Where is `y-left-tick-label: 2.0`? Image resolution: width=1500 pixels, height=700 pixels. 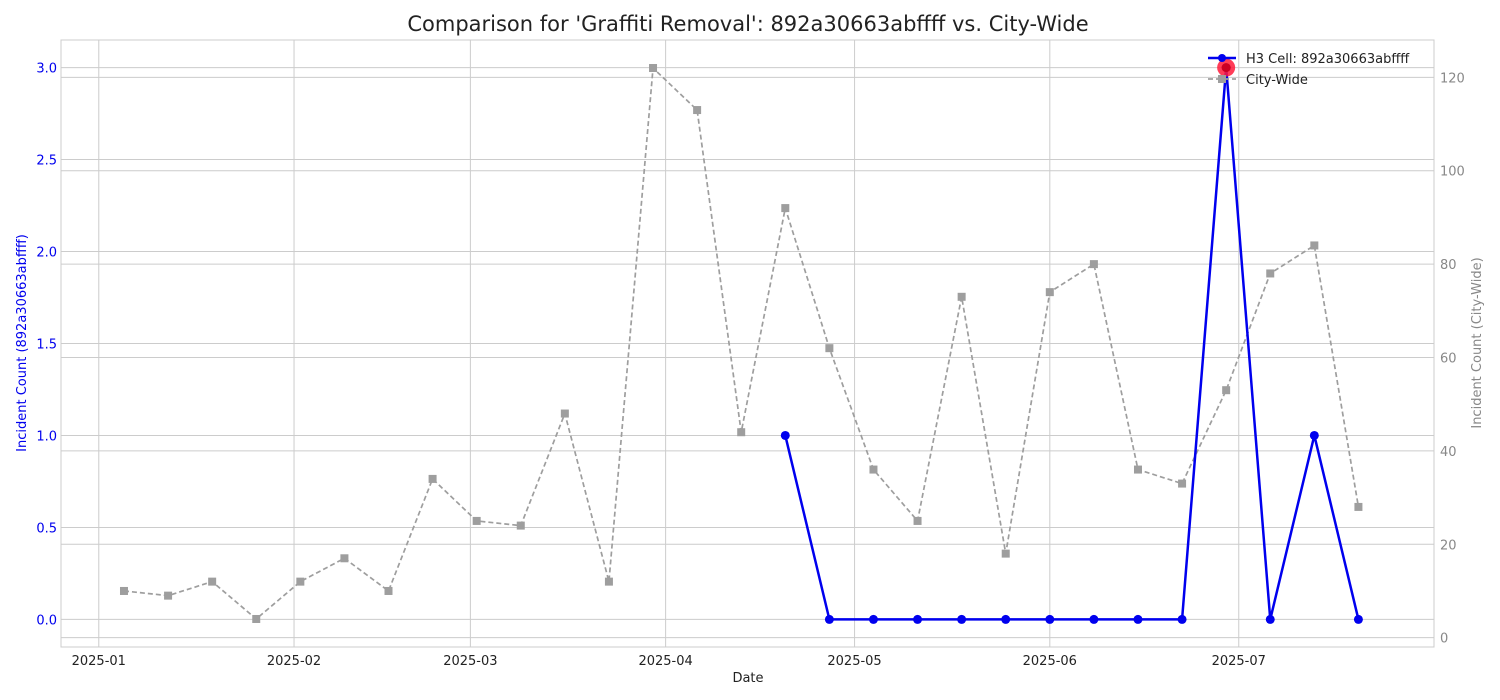
y-left-tick-label: 2.0 is located at coordinates (46, 253).